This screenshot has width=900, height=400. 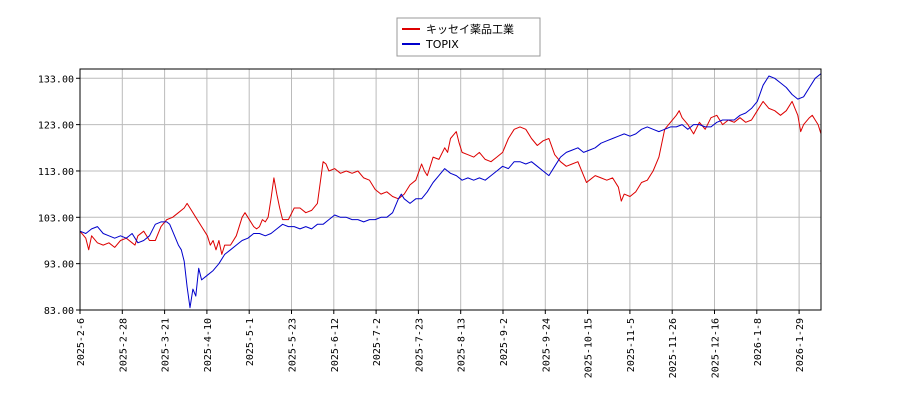 What do you see at coordinates (335, 345) in the screenshot?
I see `x-tick-label: 2025-6-12` at bounding box center [335, 345].